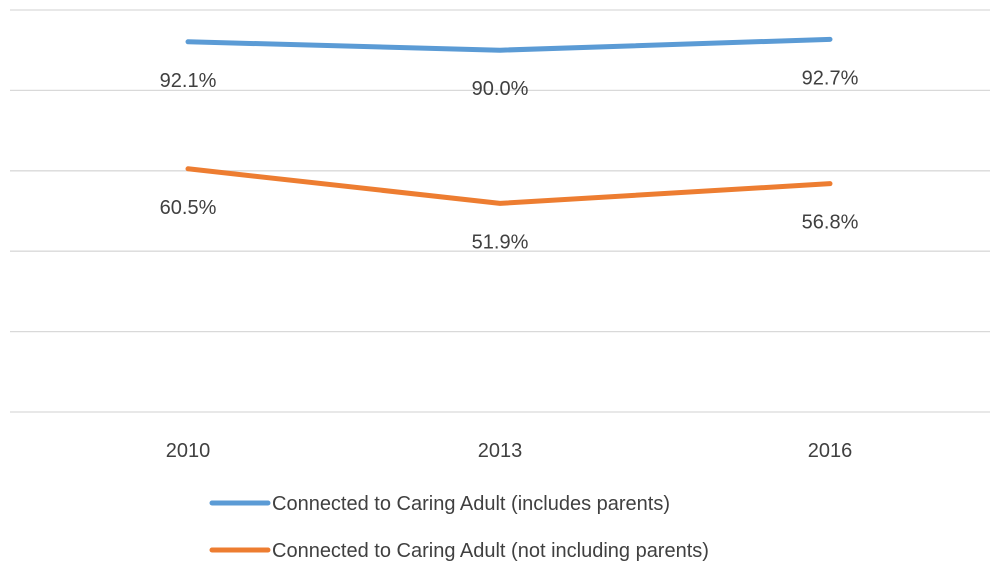 This screenshot has width=1000, height=565. Describe the element at coordinates (188, 81) in the screenshot. I see `data-label: 92.1%` at that location.